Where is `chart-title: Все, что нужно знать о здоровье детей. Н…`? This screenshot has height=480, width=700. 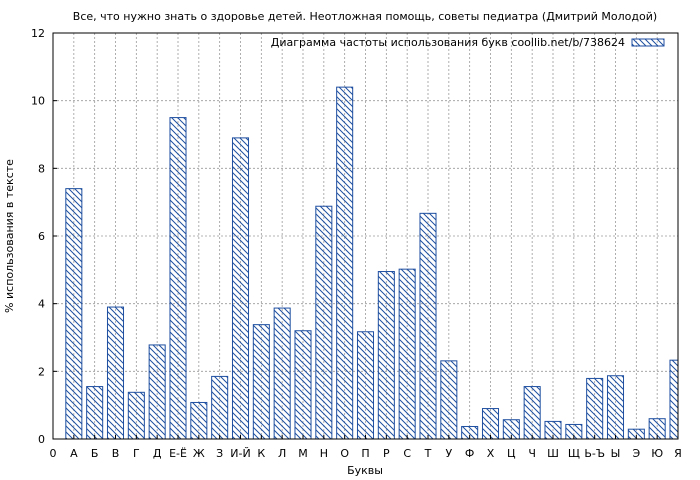
chart-title: Все, что нужно знать о здоровье детей. Н… is located at coordinates (365, 16).